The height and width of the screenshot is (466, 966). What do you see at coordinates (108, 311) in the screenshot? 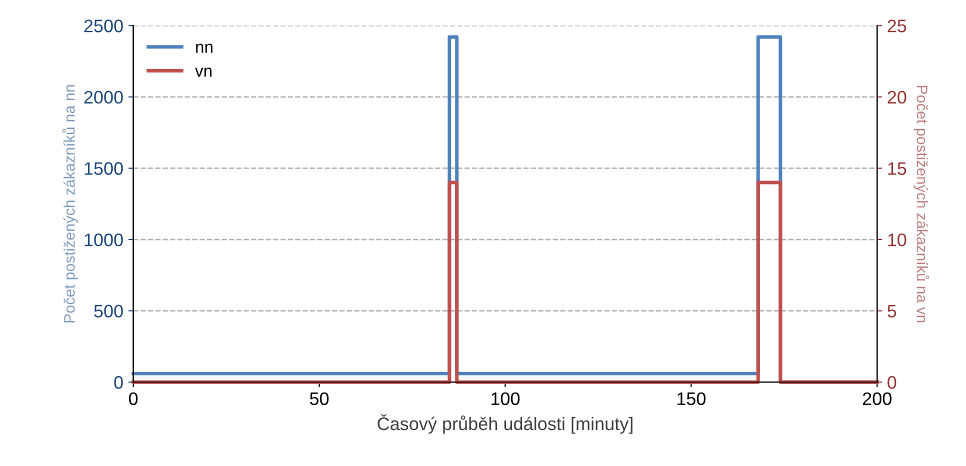
I see `y-tick-label: 500` at bounding box center [108, 311].